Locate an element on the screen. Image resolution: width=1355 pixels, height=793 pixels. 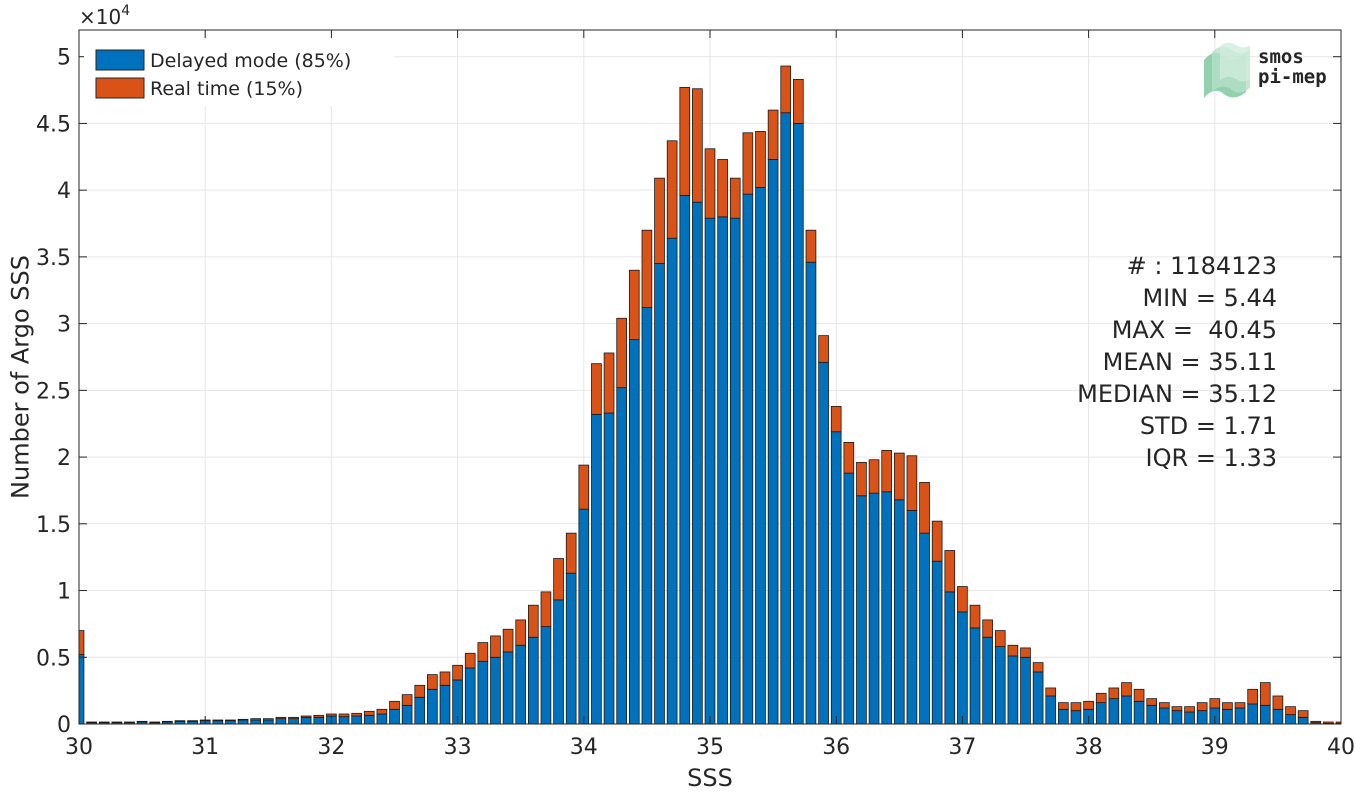
x-tick-label: 38 is located at coordinates (1089, 747).